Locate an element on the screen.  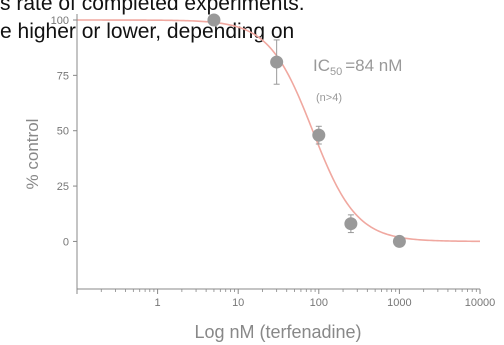
y-tick-label: 0 is located at coordinates (66, 242).